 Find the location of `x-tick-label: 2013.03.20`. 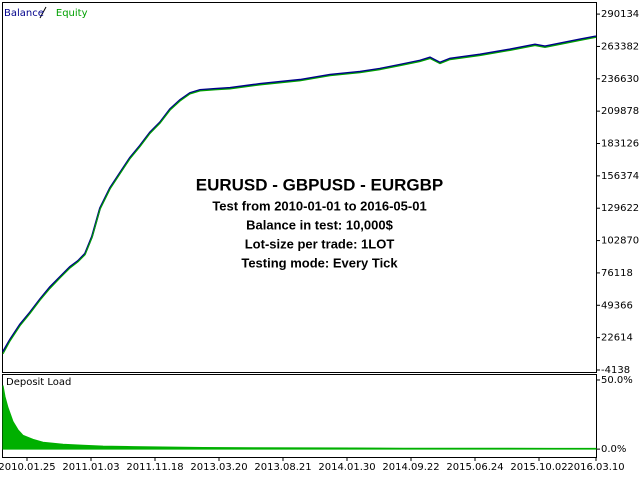

x-tick-label: 2013.03.20 is located at coordinates (218, 467).